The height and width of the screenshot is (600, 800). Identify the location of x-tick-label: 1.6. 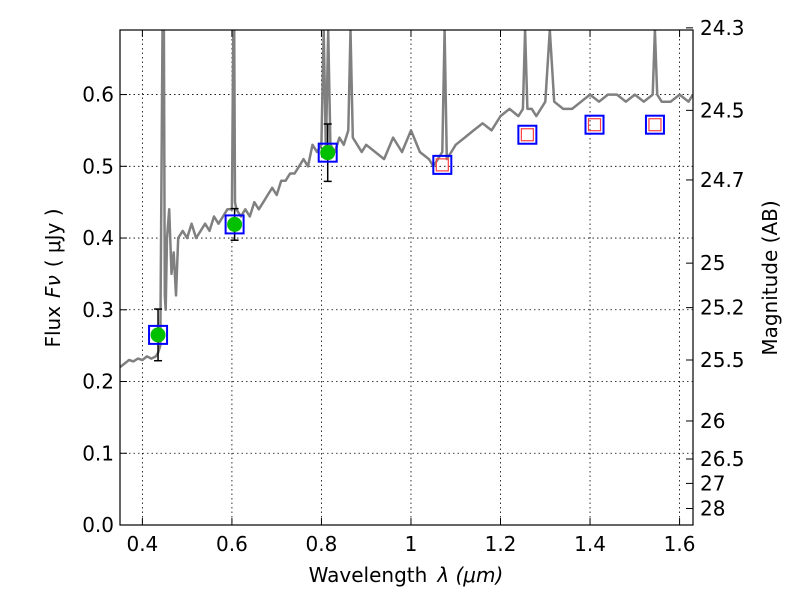
(680, 544).